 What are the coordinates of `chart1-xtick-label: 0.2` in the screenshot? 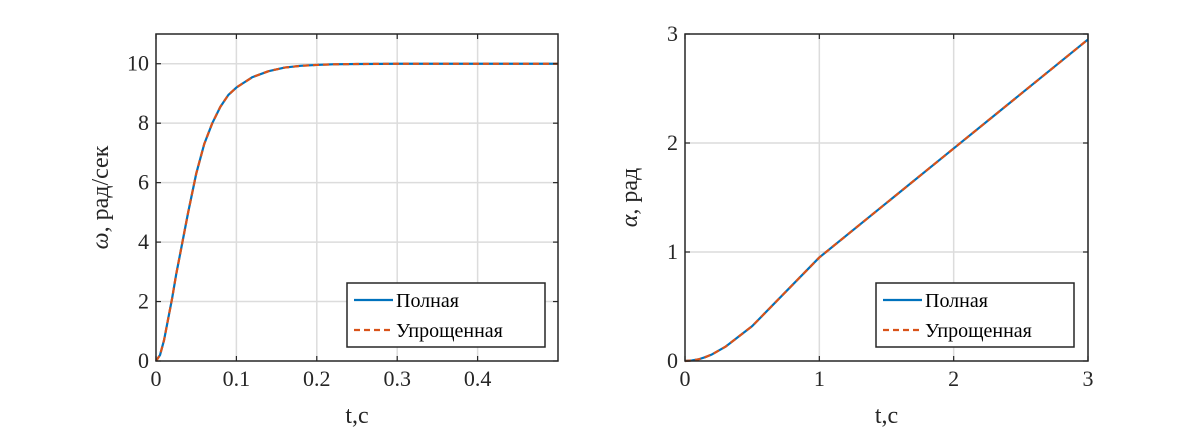 It's located at (317, 378).